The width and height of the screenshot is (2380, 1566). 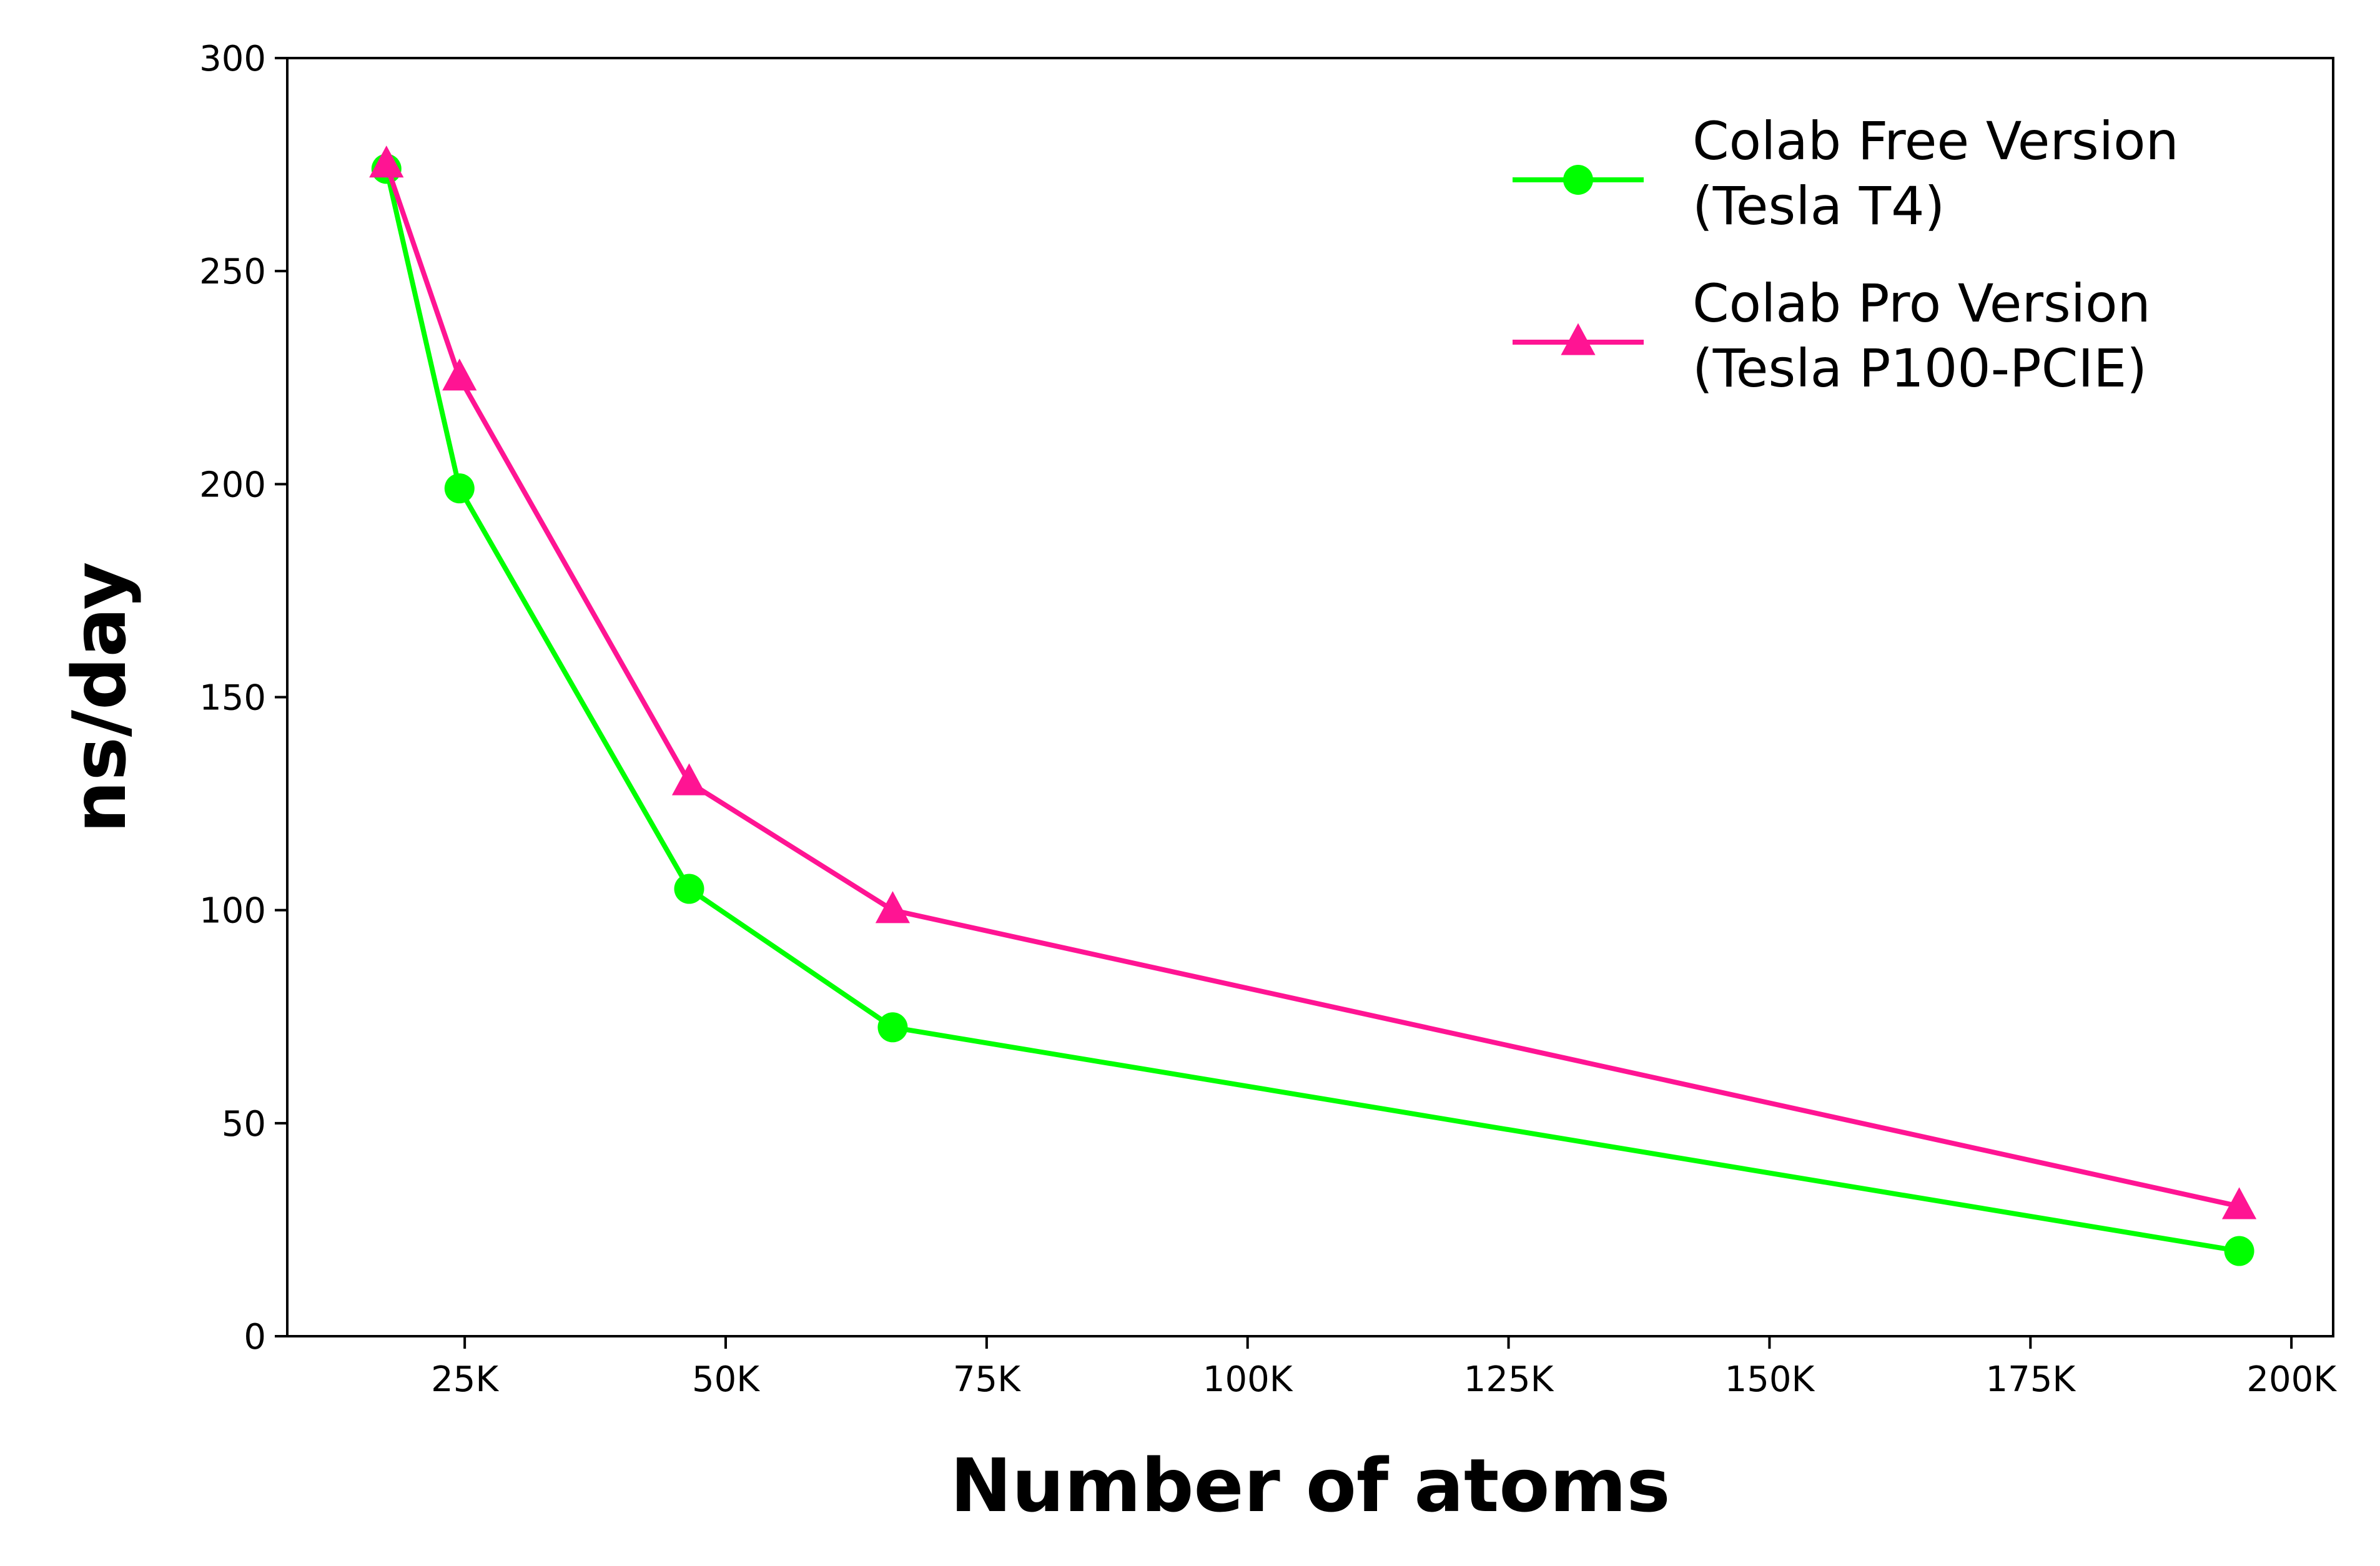 What do you see at coordinates (233, 485) in the screenshot?
I see `y-tick-label: 200` at bounding box center [233, 485].